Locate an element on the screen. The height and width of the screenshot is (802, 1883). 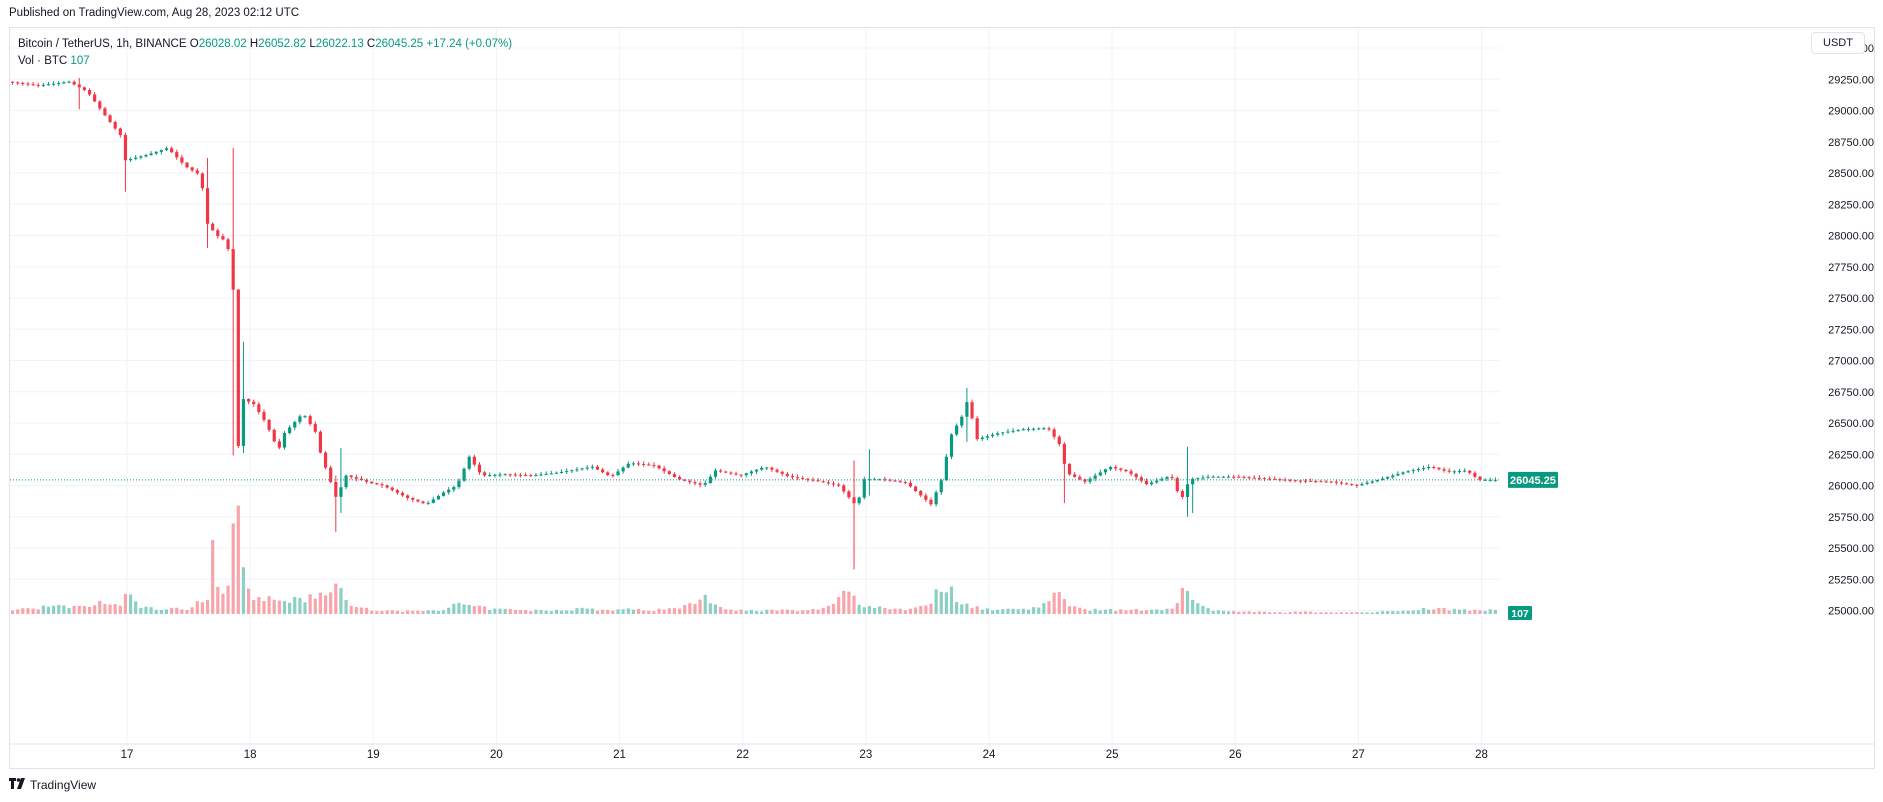
x-tick-label: 24 is located at coordinates (989, 755).